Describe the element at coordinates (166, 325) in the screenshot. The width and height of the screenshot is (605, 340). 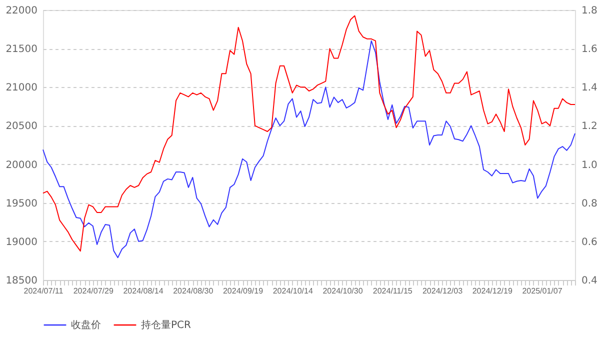
I see `legend-label: 持仓量PCR` at that location.